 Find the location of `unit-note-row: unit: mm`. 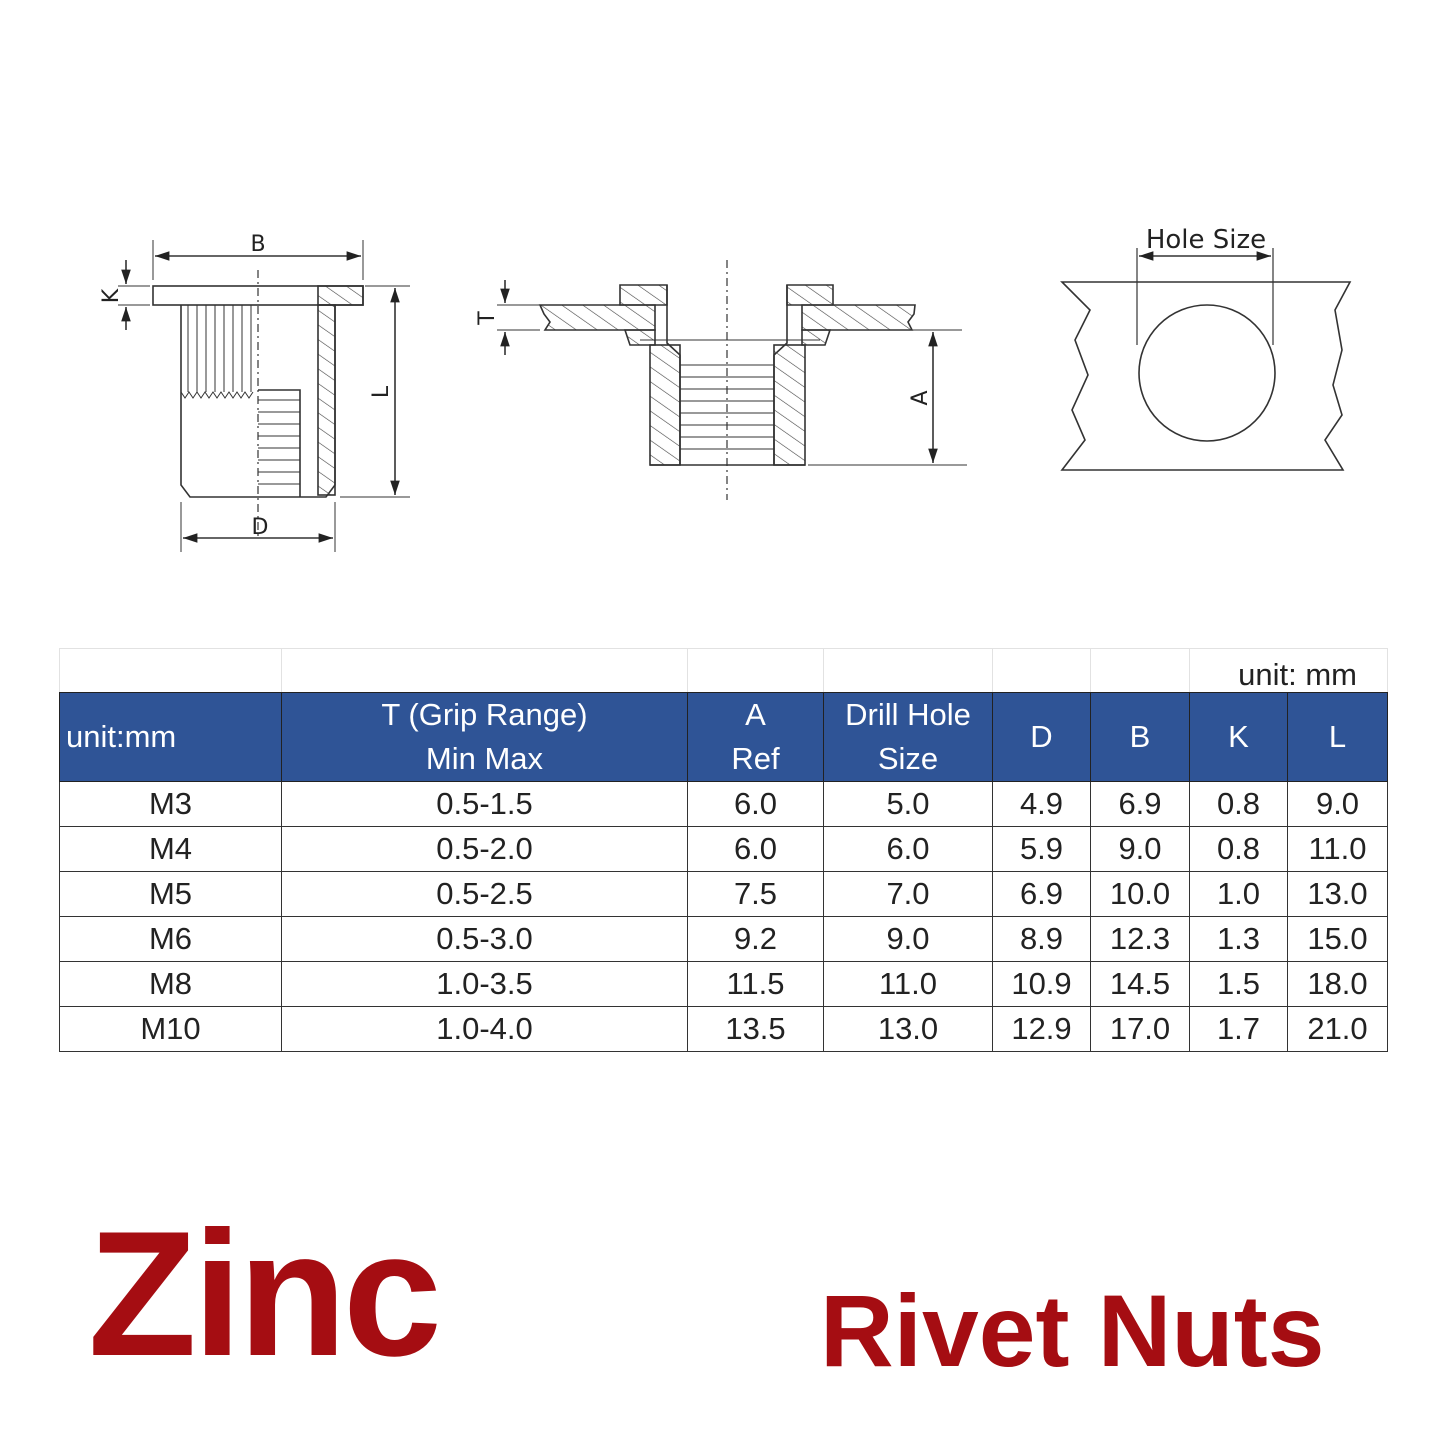

unit-note-row: unit: mm is located at coordinates (724, 670).